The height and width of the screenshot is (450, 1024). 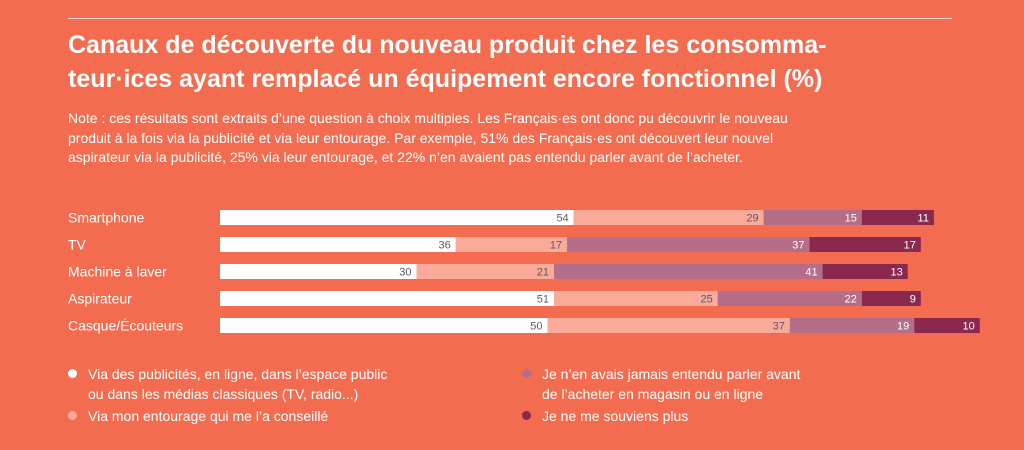 What do you see at coordinates (526, 415) in the screenshot?
I see `legend-swatch-souviens` at bounding box center [526, 415].